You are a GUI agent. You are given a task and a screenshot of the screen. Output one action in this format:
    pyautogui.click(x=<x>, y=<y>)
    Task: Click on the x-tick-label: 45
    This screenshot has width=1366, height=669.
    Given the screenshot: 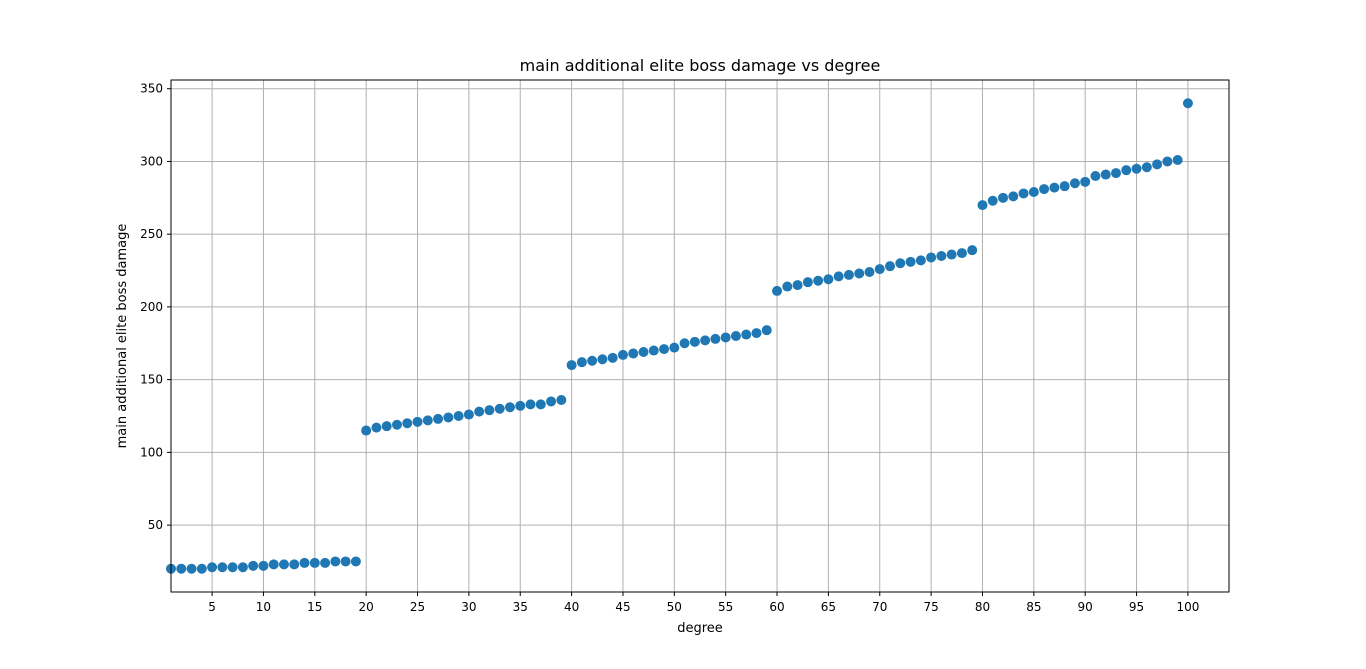 What is the action you would take?
    pyautogui.click(x=622, y=607)
    